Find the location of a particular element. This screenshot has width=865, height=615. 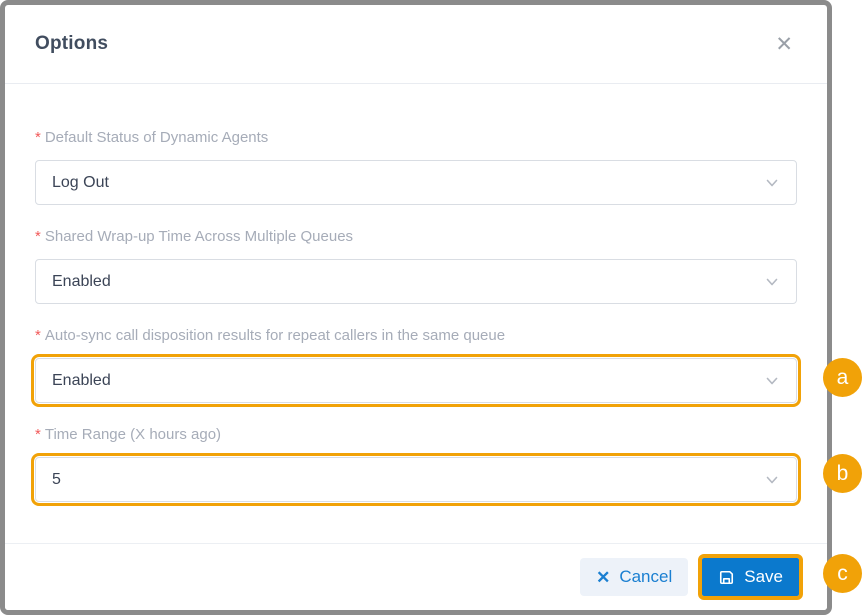

save-button: Save is located at coordinates (750, 577).